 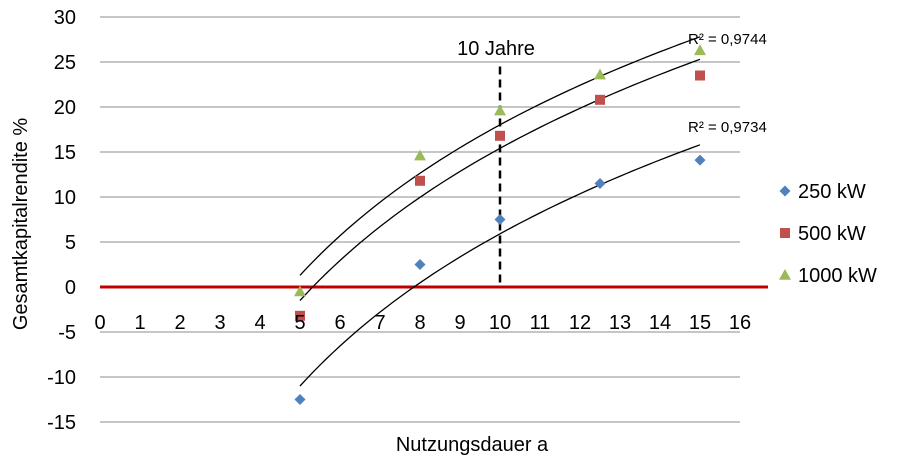 I want to click on y-tick-label: -15, so click(x=61, y=423).